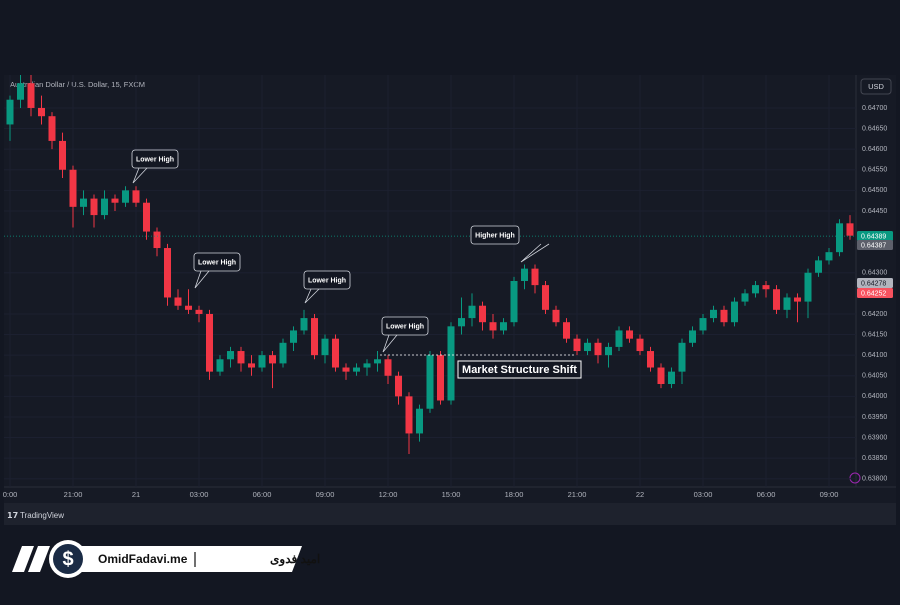 This screenshot has width=900, height=605. I want to click on price-tag-label: 0.64387, so click(873, 245).